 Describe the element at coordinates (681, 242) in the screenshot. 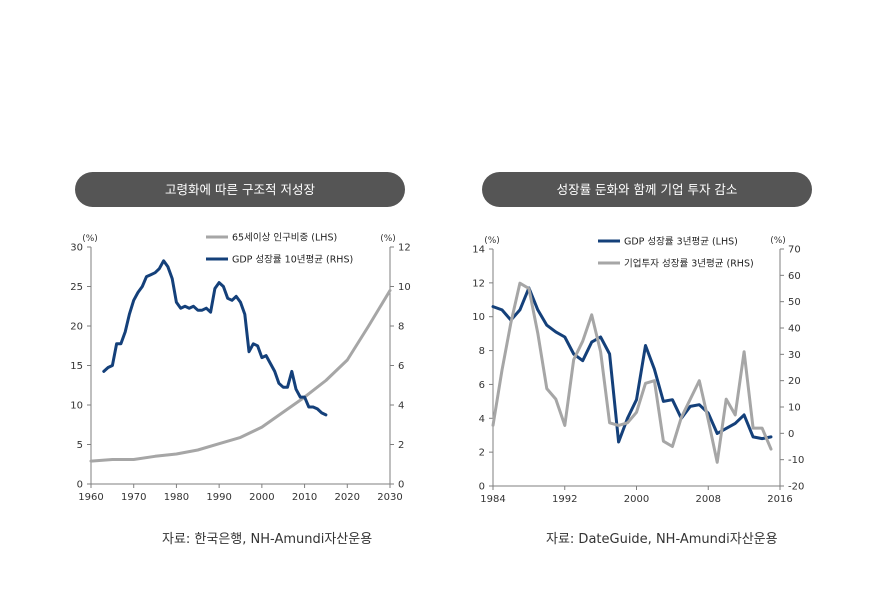

I see `legend-label: GDP 성장률 3년평균 (LHS)` at that location.